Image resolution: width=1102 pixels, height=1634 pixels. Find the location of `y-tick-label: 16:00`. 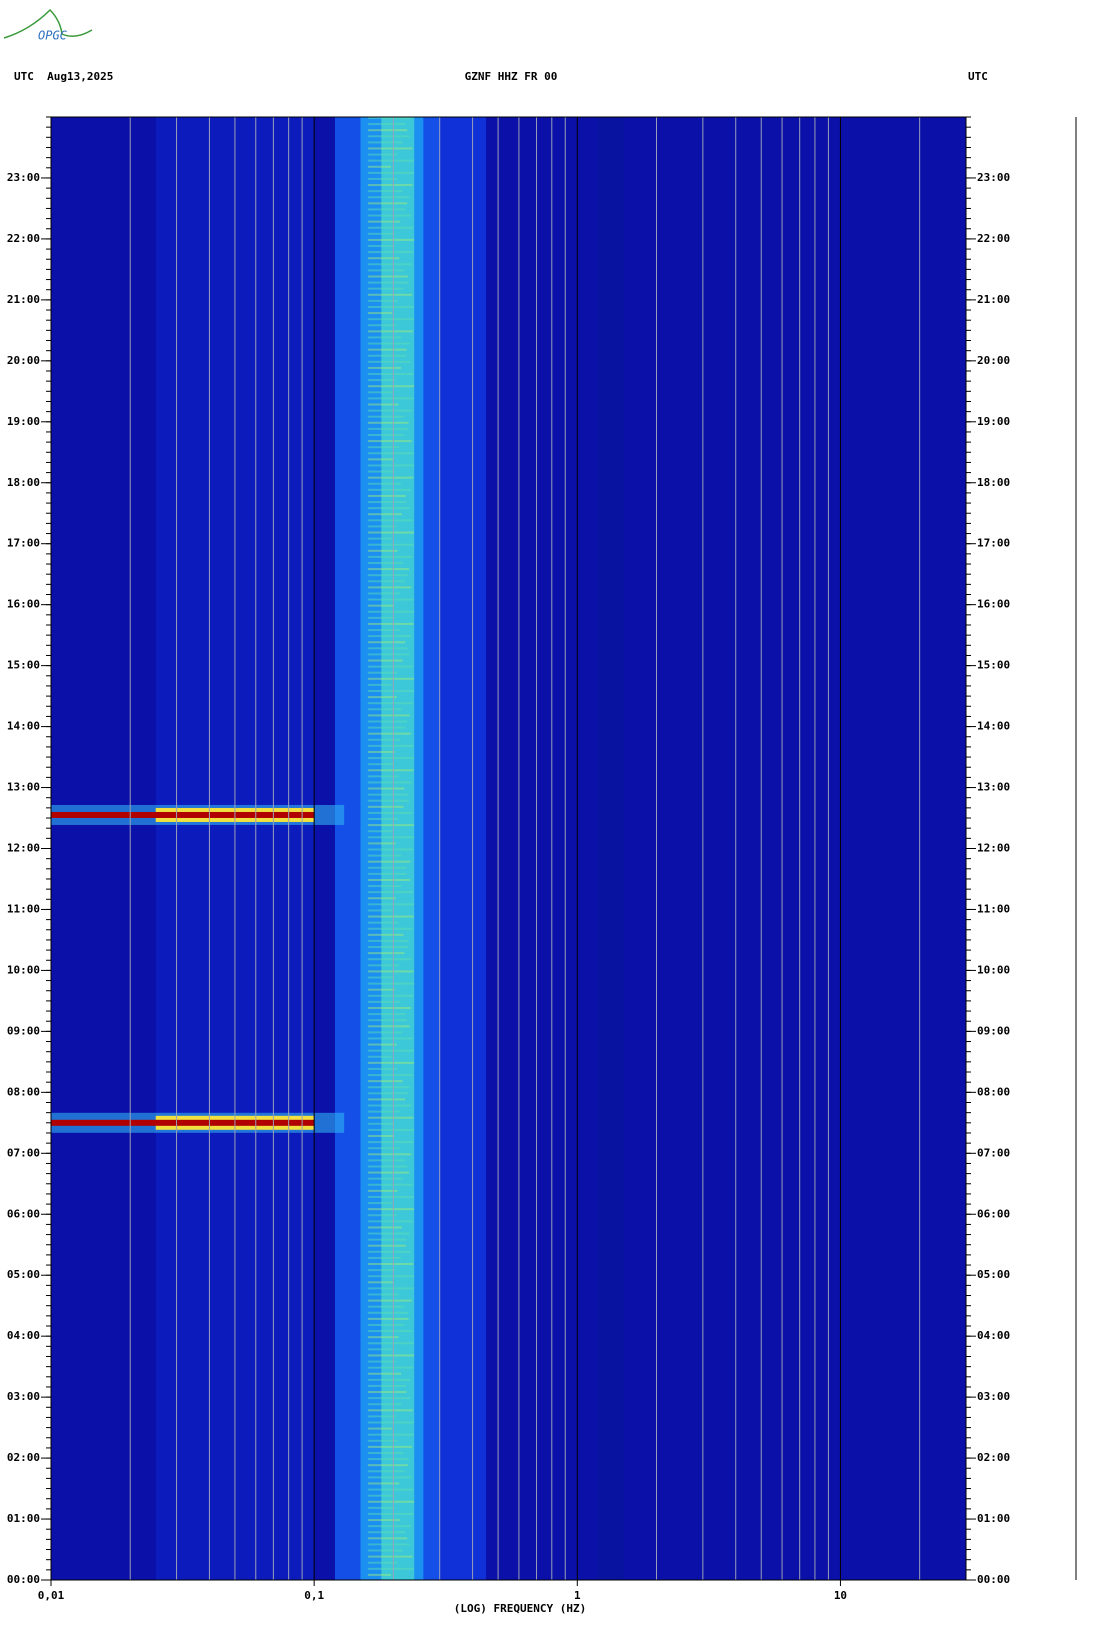

y-tick-label: 16:00 is located at coordinates (23, 604).